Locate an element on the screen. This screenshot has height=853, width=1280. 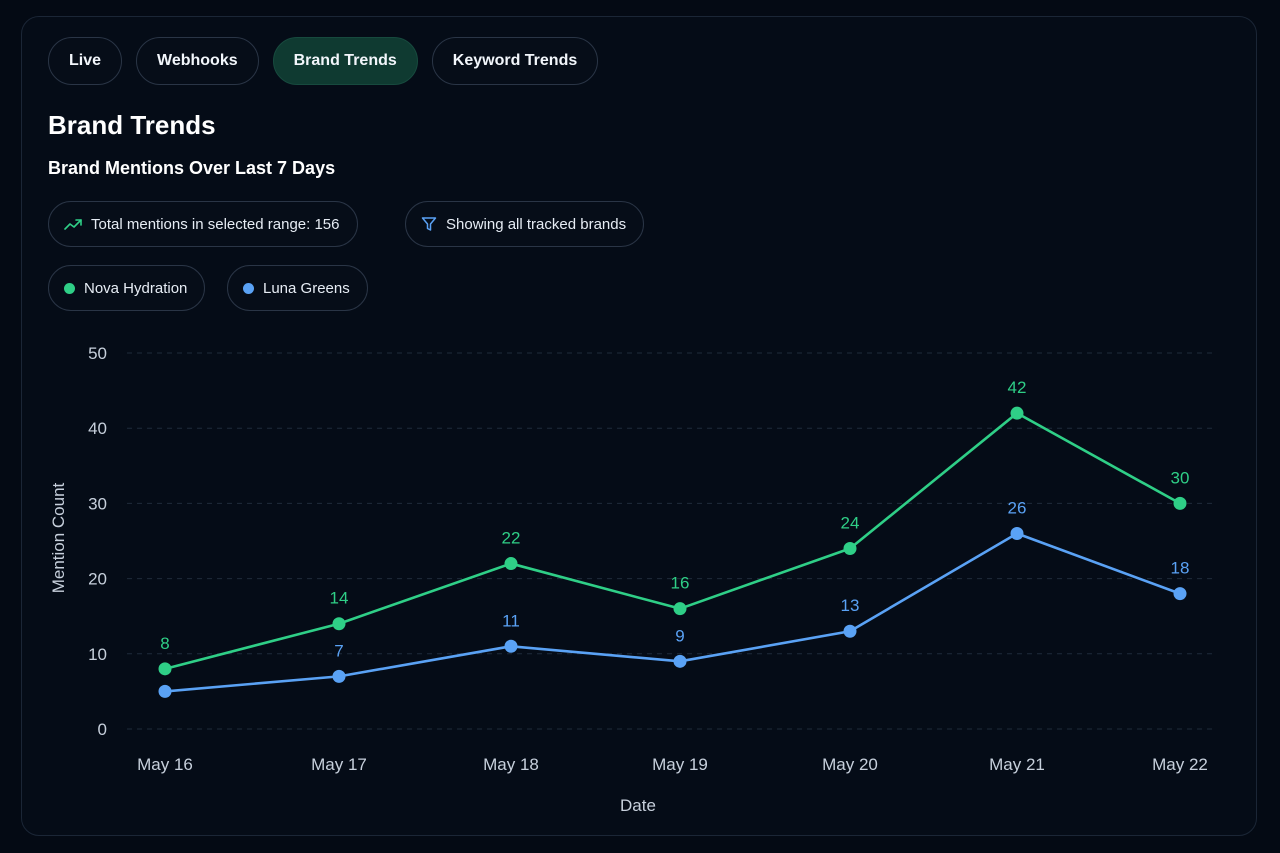
brand-filter-button: Showing all tracked brands is located at coordinates (525, 224).